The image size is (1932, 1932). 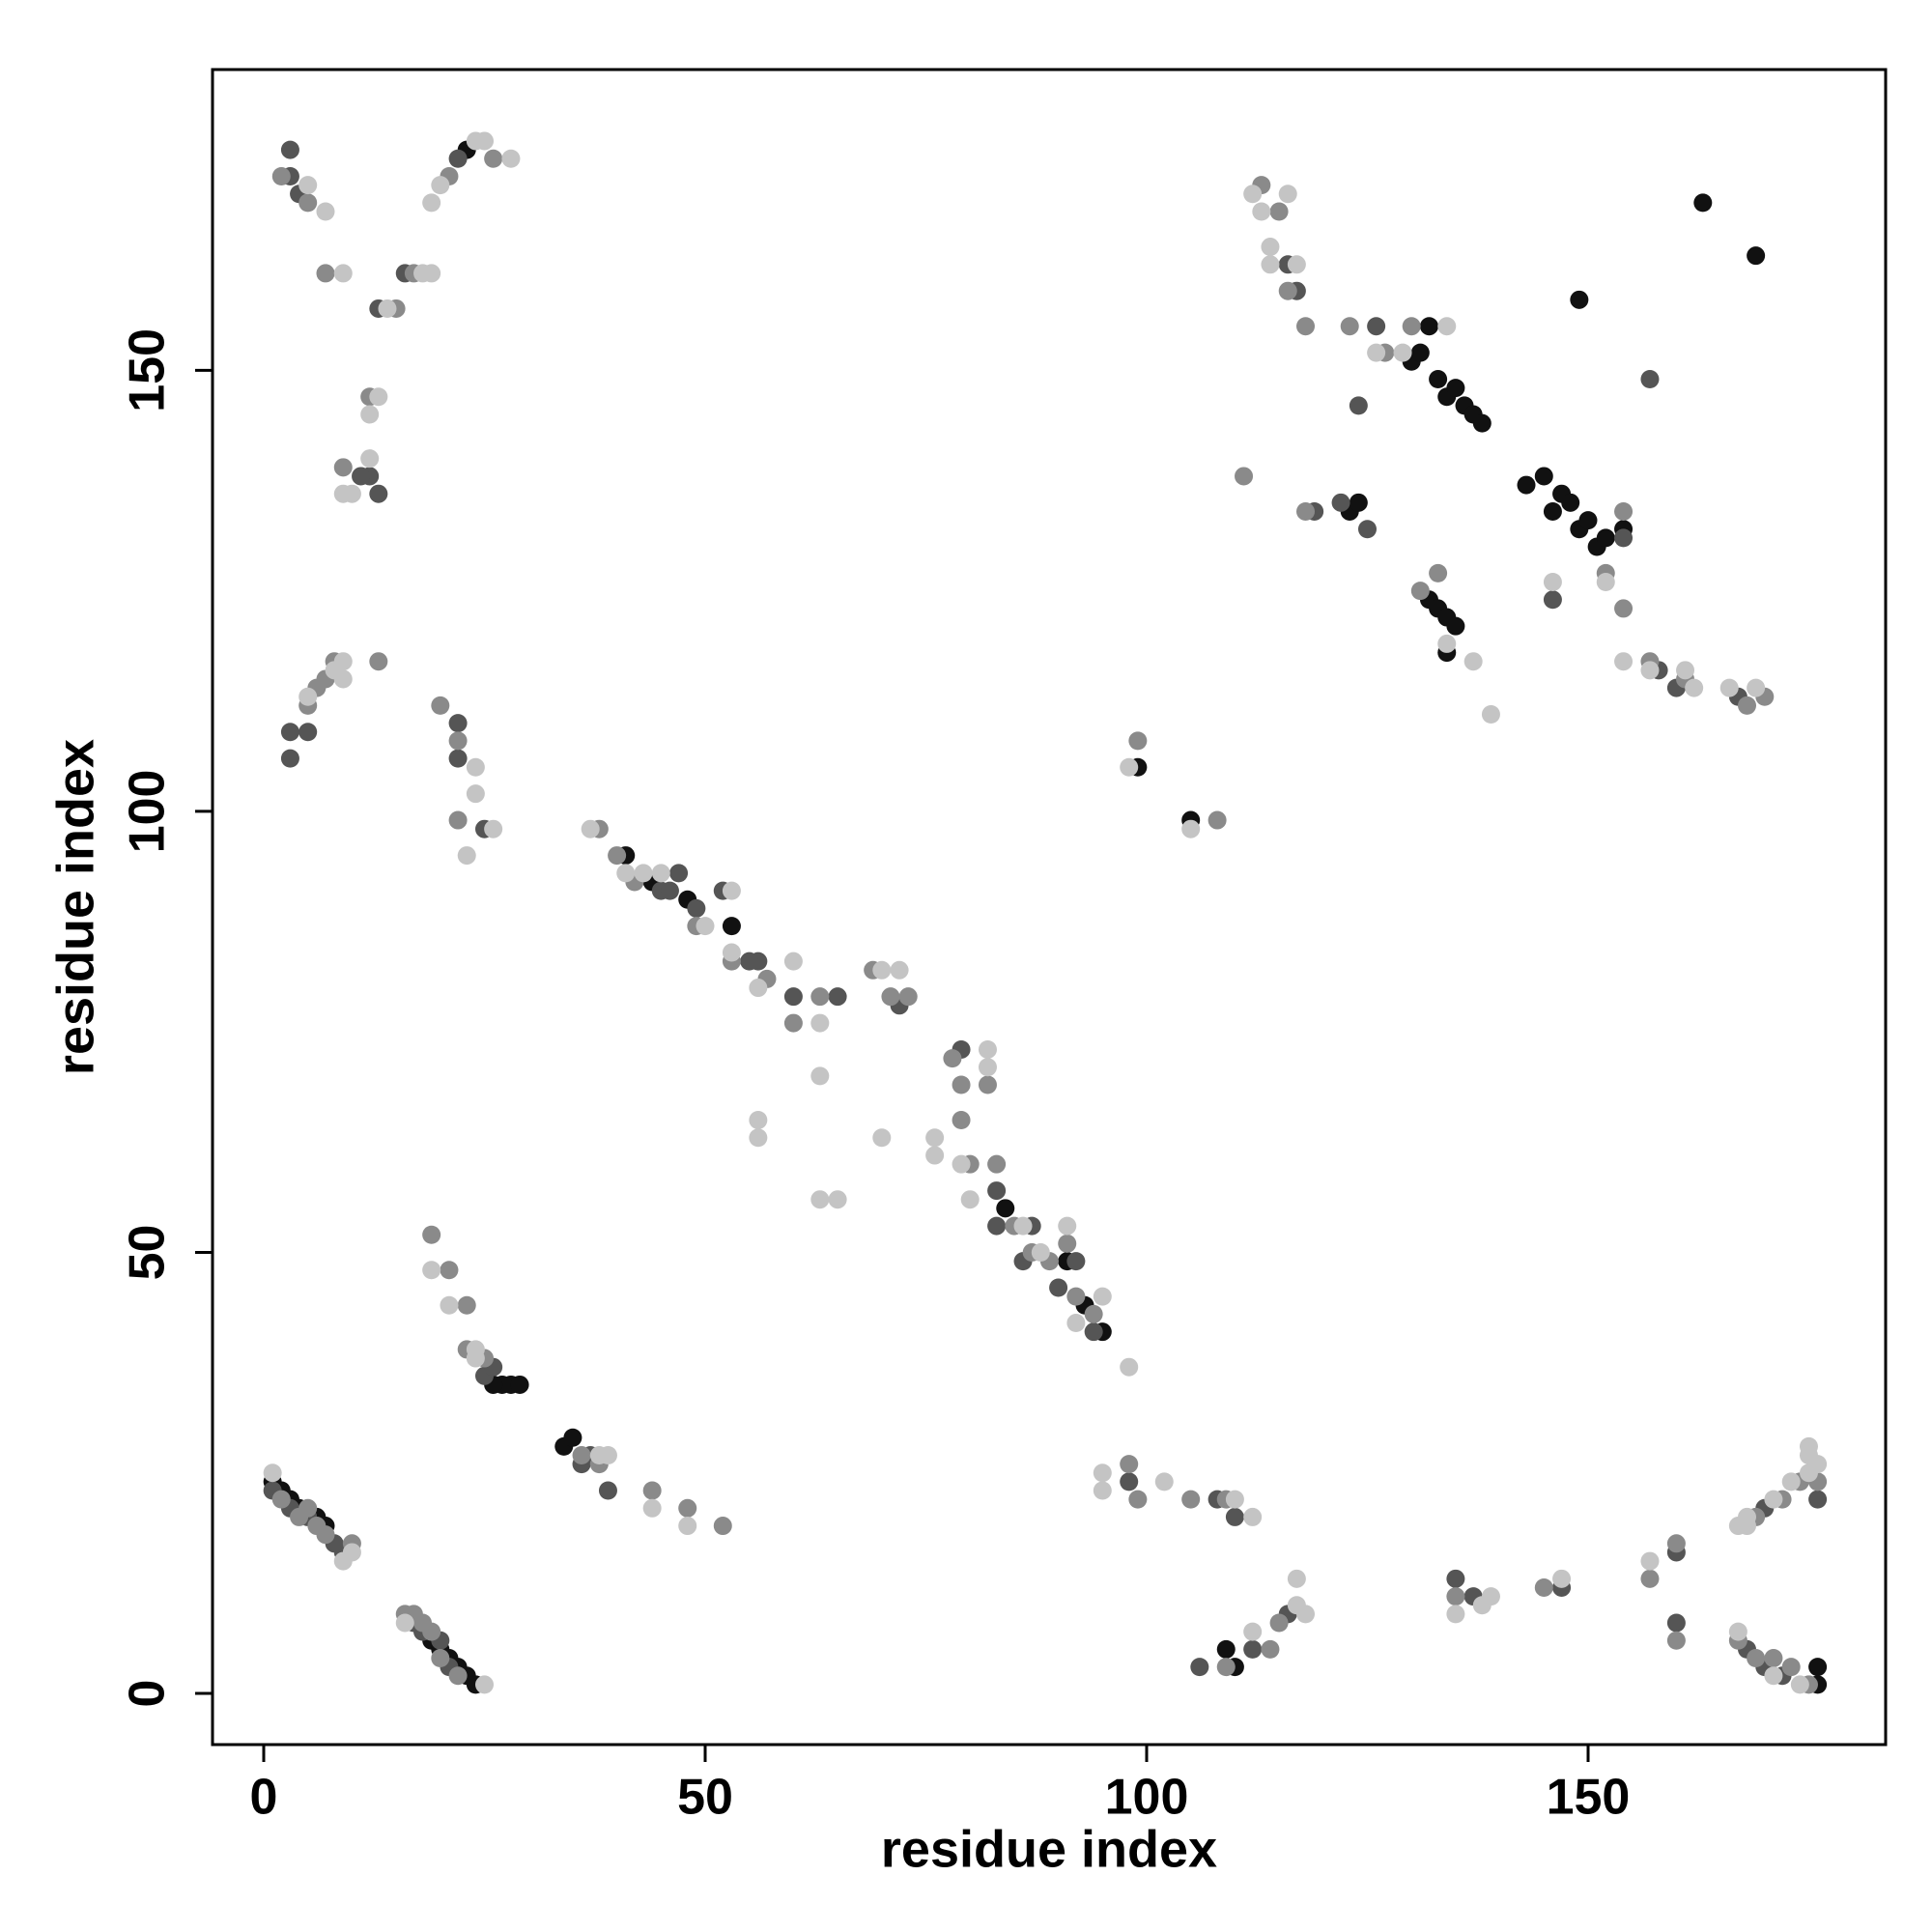 I want to click on x-tick-label: 50, so click(x=705, y=1798).